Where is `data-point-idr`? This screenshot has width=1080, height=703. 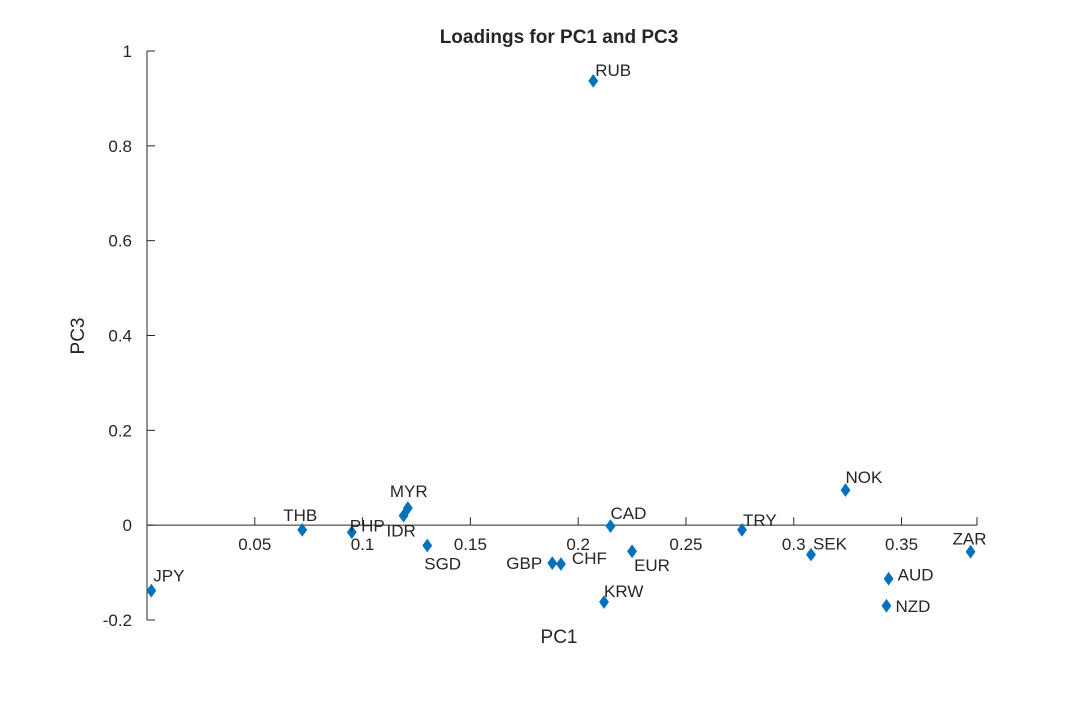
data-point-idr is located at coordinates (403, 515).